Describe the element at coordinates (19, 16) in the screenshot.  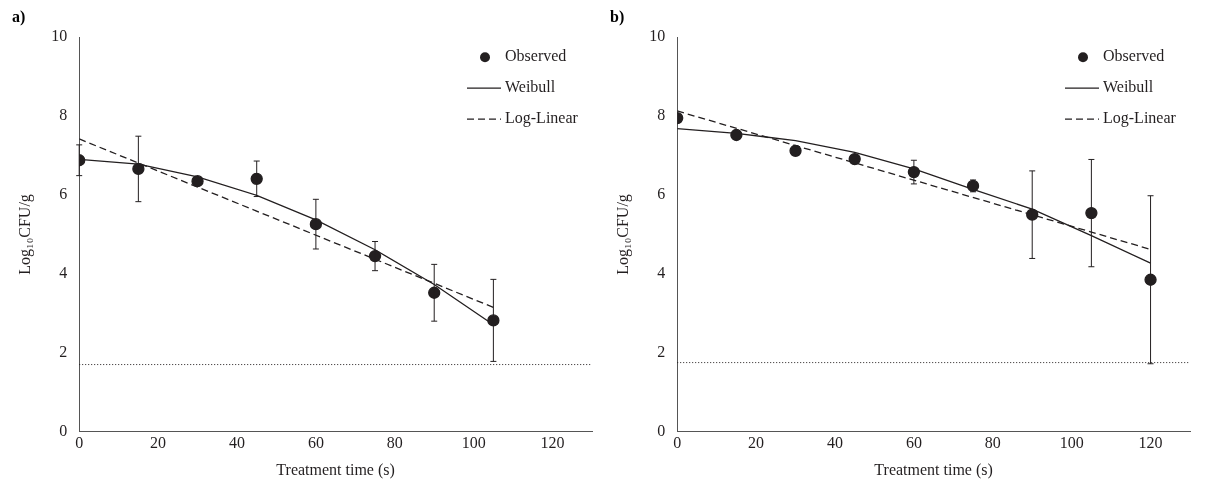
I see `chart-title: a)` at that location.